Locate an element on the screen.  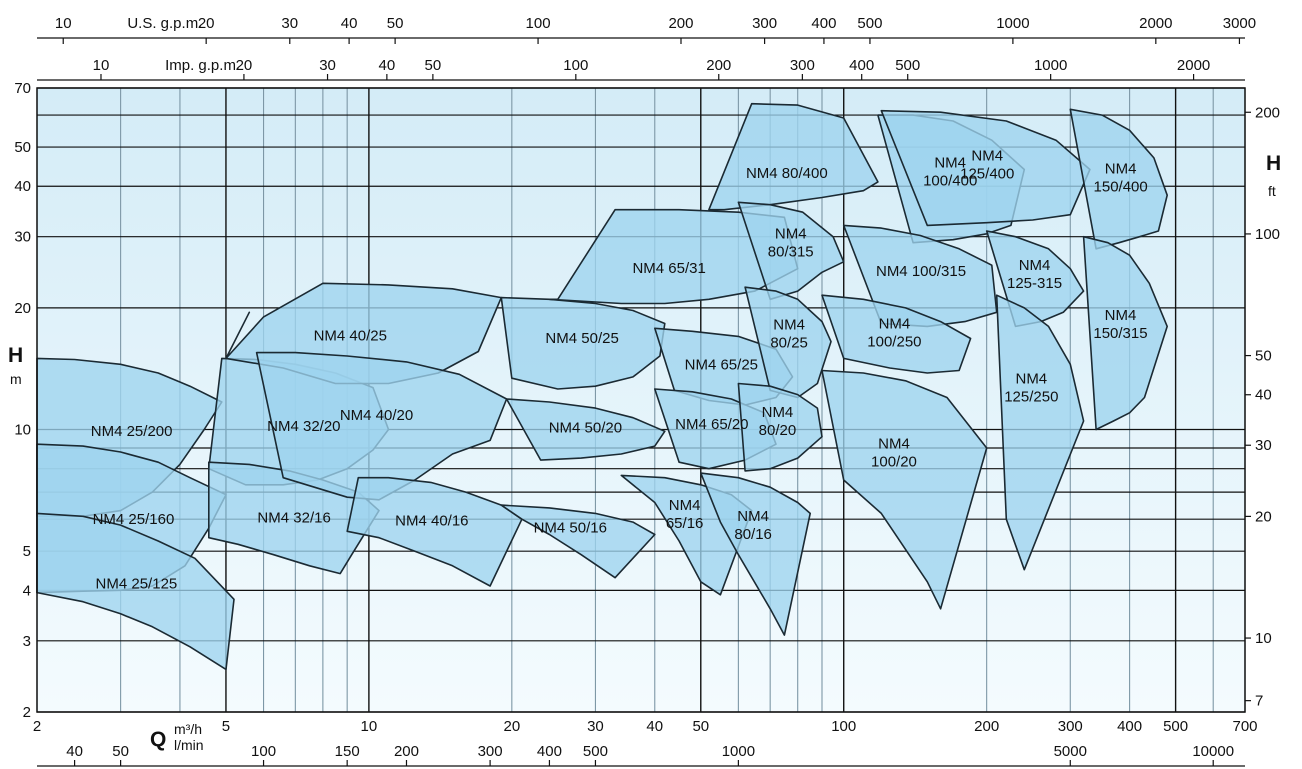
bottom-lmin-tick-label-300: 300 is located at coordinates (490, 751).